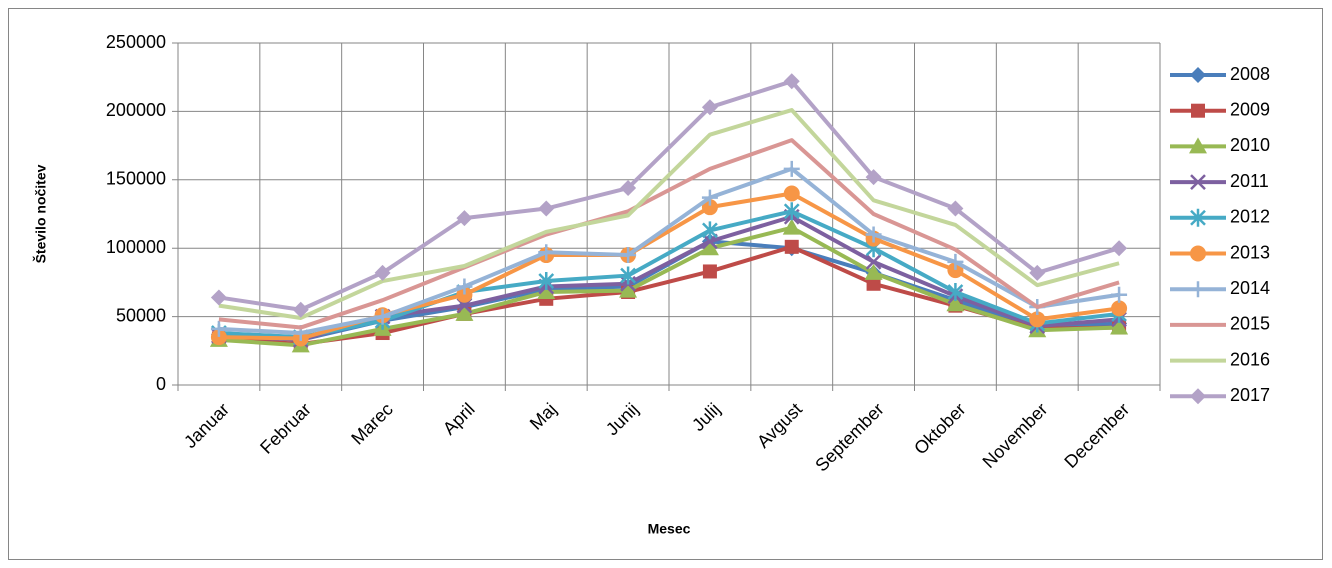 The image size is (1332, 568). Describe the element at coordinates (1250, 109) in the screenshot. I see `legend-label: 2009` at that location.